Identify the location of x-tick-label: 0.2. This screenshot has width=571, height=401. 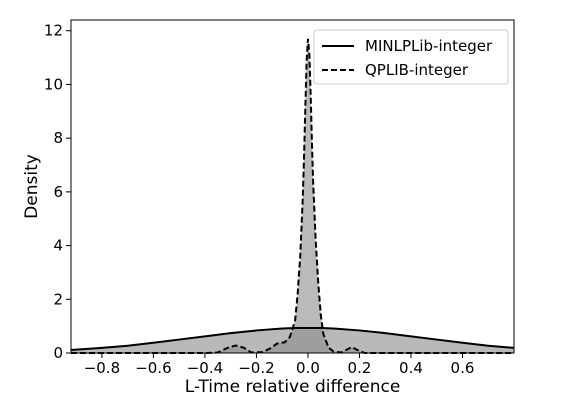
(360, 368).